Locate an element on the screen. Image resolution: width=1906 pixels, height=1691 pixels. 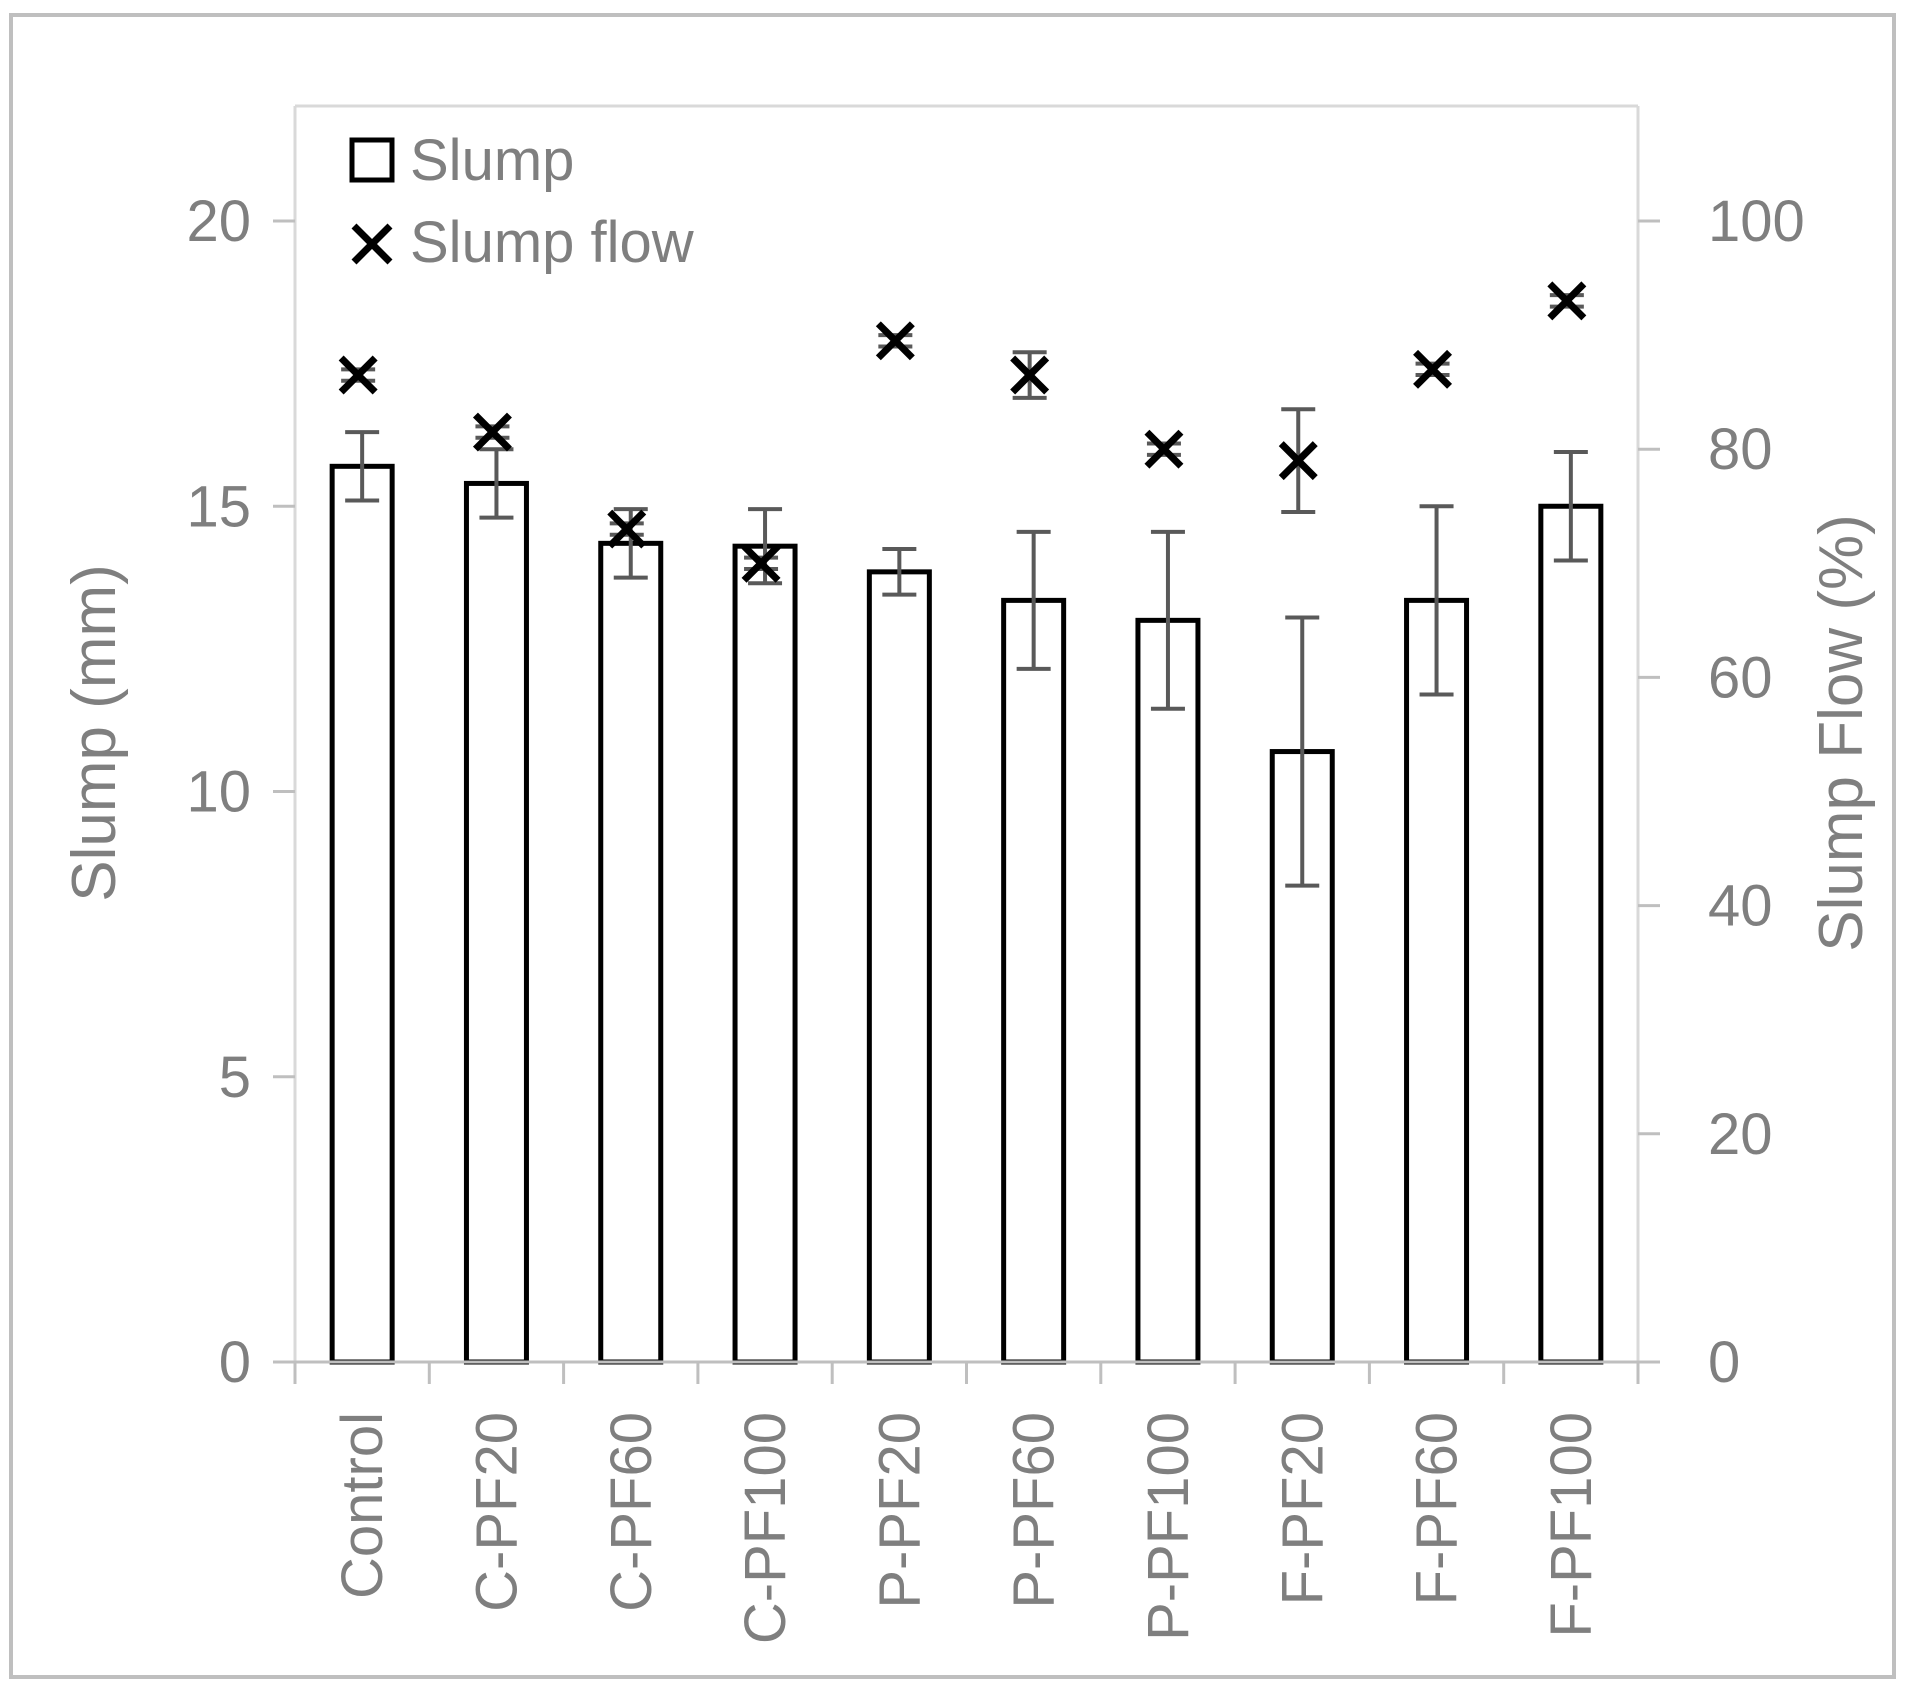
legend-slump-flow-label: Slump flow is located at coordinates (552, 242).